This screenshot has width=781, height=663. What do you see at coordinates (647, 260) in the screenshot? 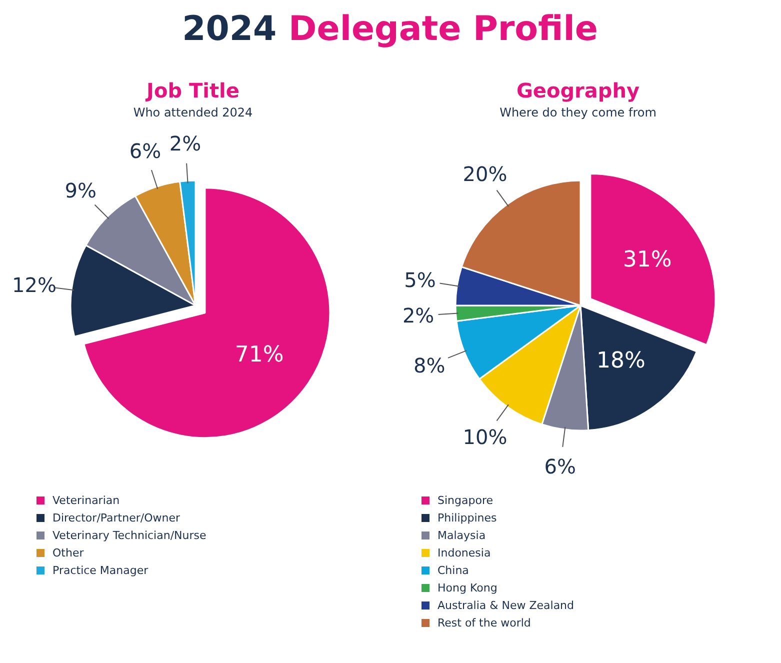
I see `data-label: 31%` at bounding box center [647, 260].